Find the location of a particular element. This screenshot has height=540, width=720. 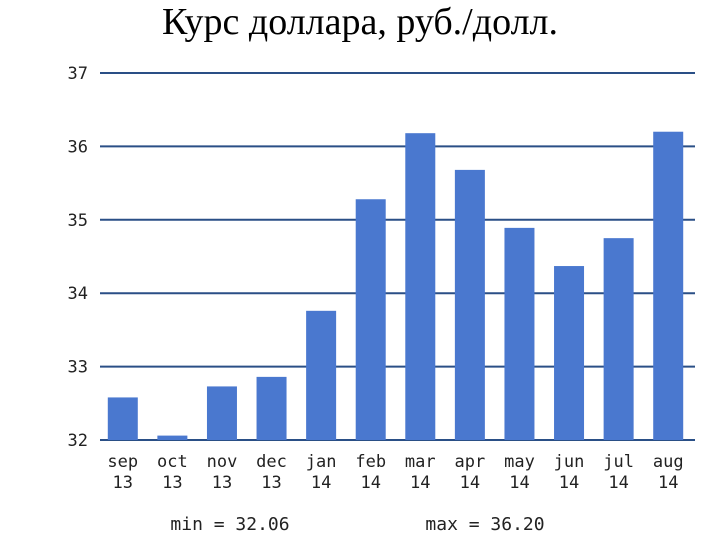

x-label-month: aug is located at coordinates (668, 462).